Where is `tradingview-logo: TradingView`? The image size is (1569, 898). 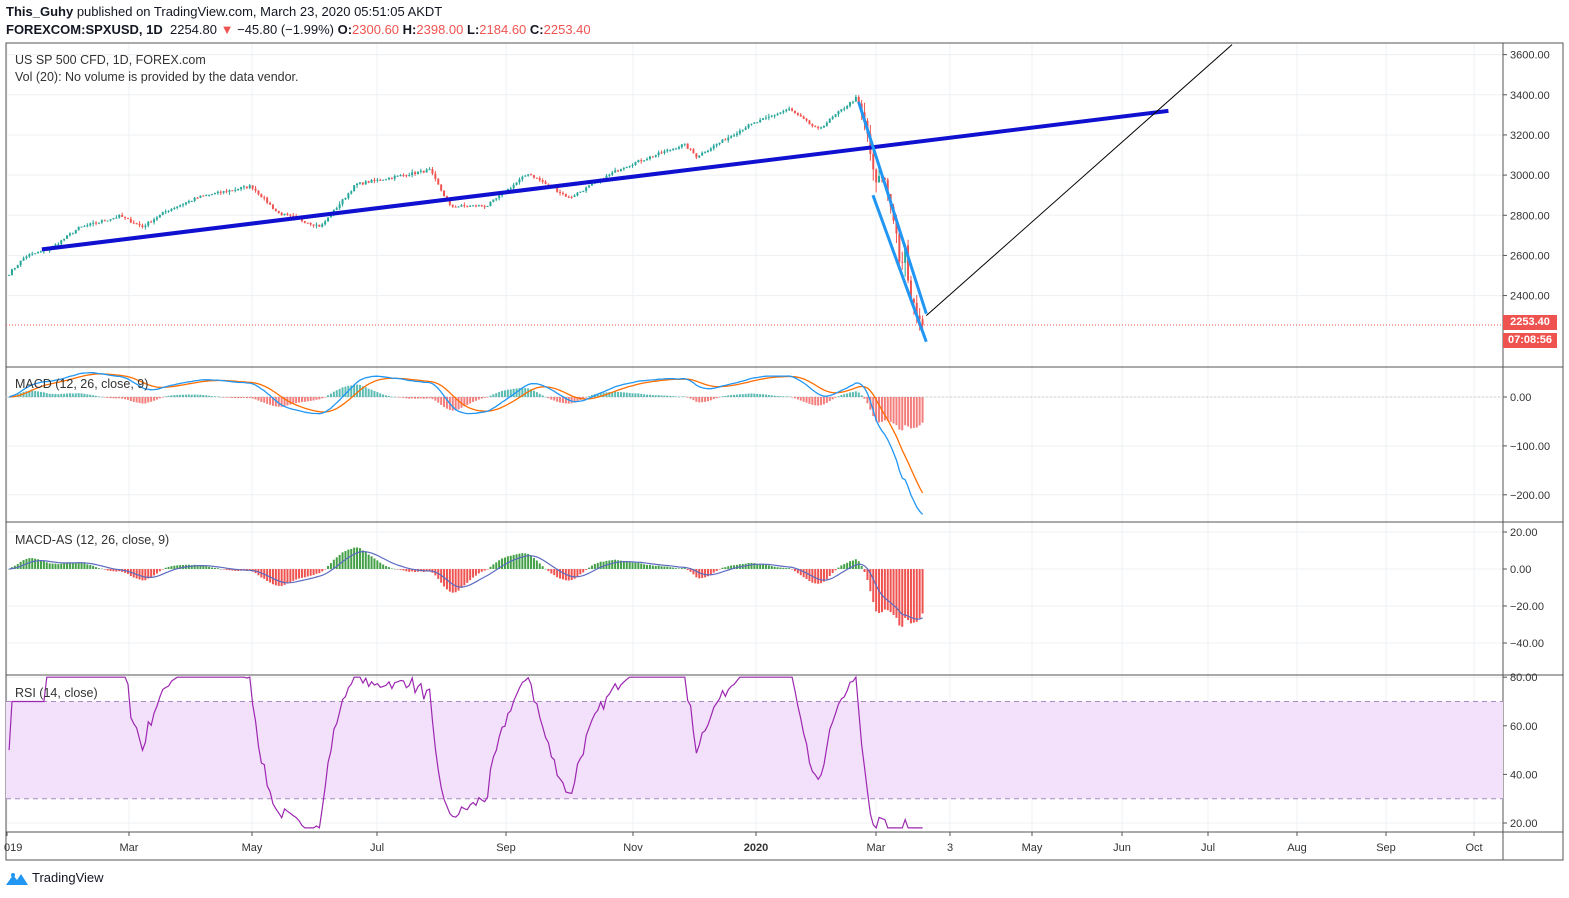
tradingview-logo: TradingView is located at coordinates (55, 878).